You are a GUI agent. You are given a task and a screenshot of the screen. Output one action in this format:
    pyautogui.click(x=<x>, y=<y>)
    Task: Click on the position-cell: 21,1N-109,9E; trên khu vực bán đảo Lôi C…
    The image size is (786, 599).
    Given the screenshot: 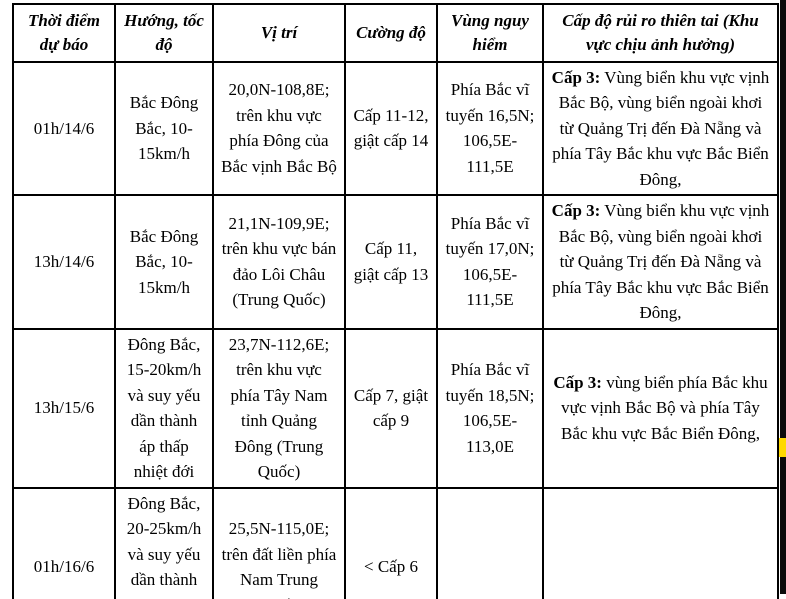 What is the action you would take?
    pyautogui.click(x=279, y=262)
    